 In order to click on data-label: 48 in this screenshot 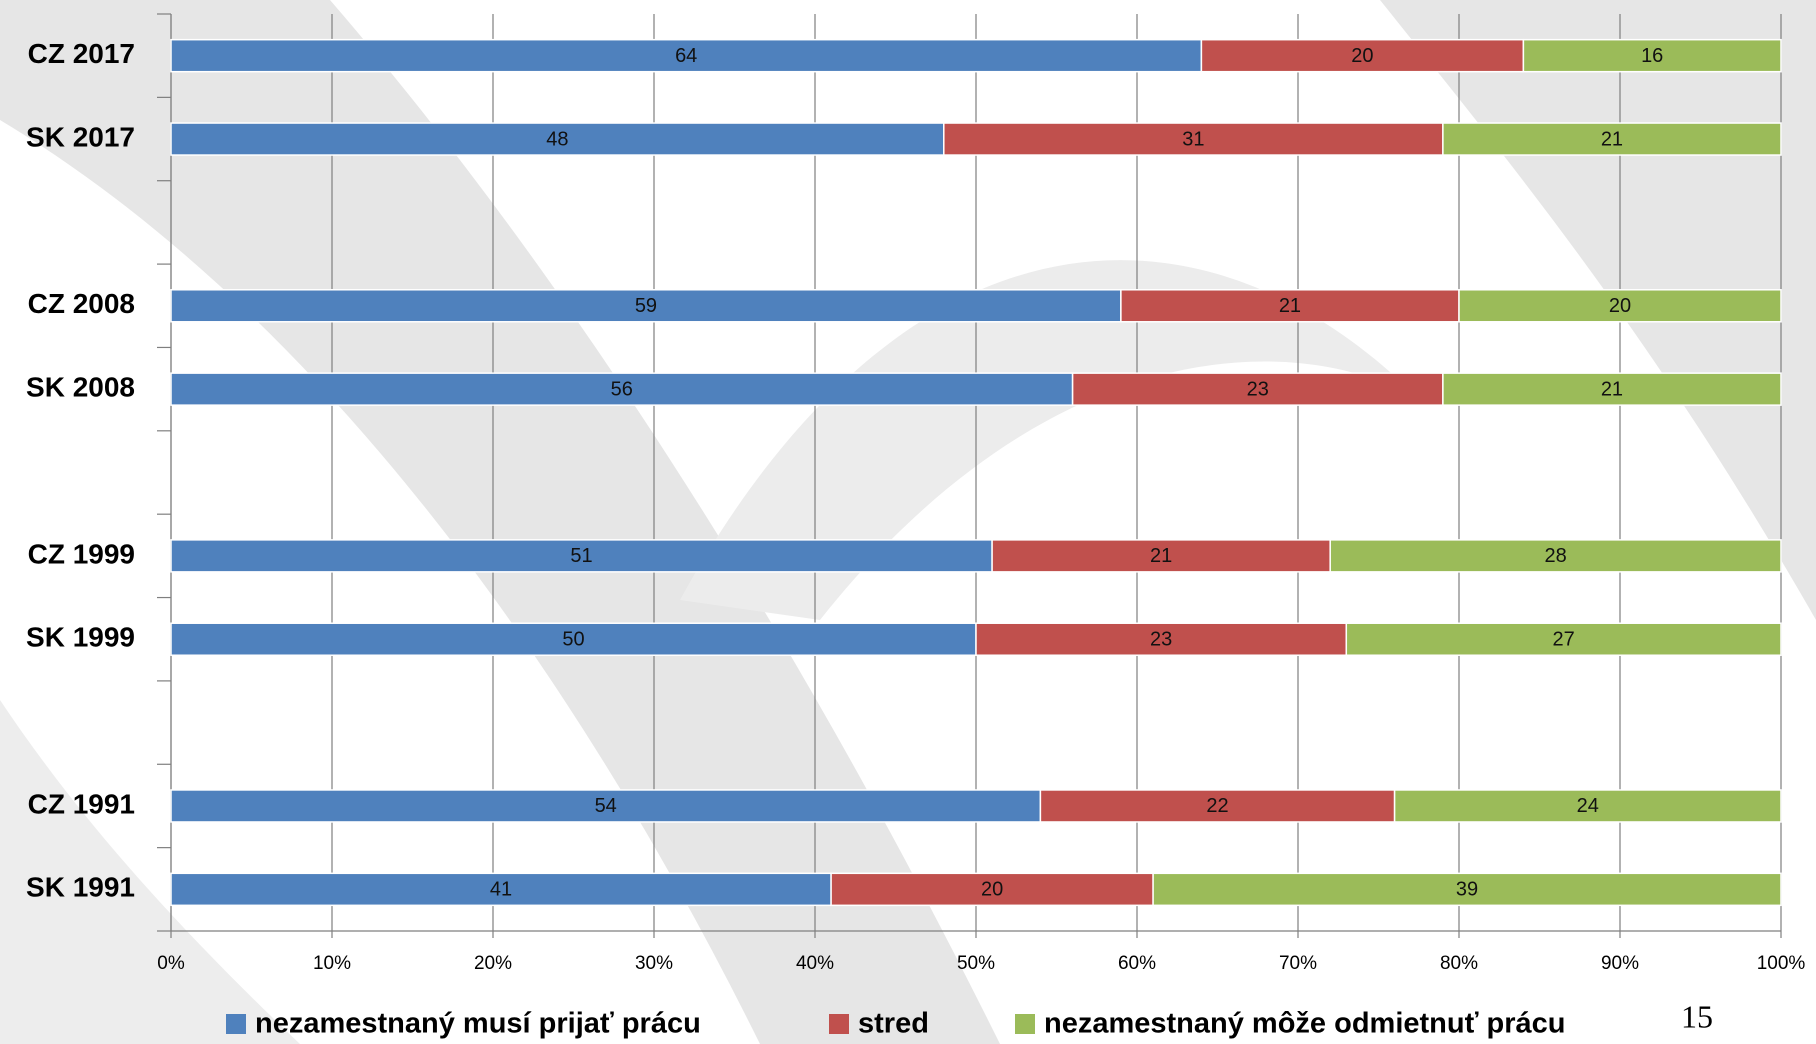, I will do `click(557, 139)`.